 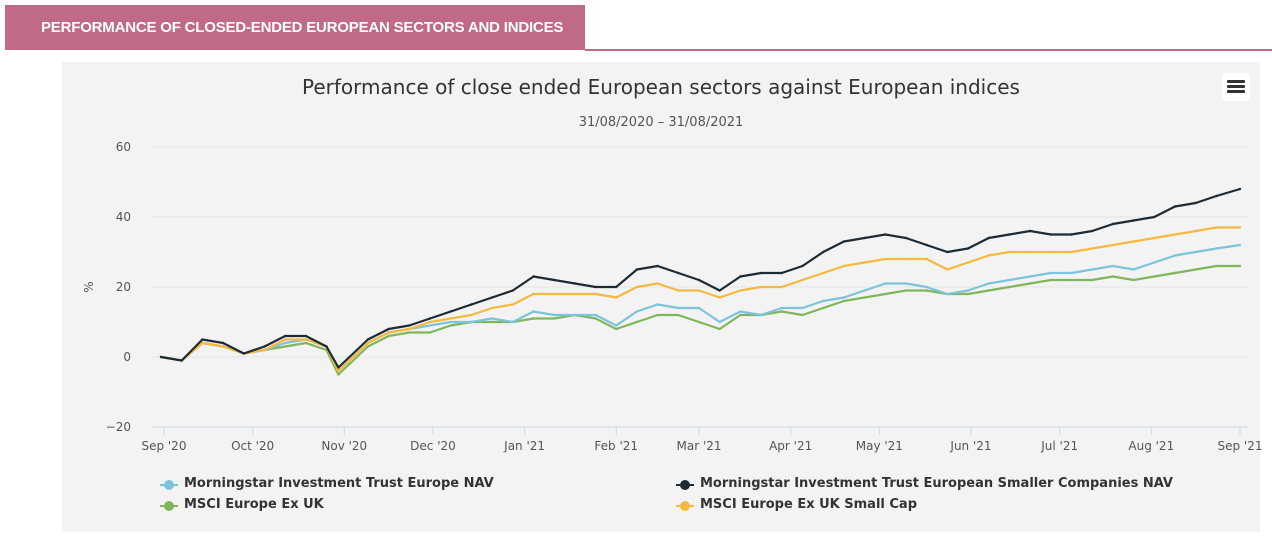 What do you see at coordinates (1240, 446) in the screenshot?
I see `x-tick-label: Sep '21` at bounding box center [1240, 446].